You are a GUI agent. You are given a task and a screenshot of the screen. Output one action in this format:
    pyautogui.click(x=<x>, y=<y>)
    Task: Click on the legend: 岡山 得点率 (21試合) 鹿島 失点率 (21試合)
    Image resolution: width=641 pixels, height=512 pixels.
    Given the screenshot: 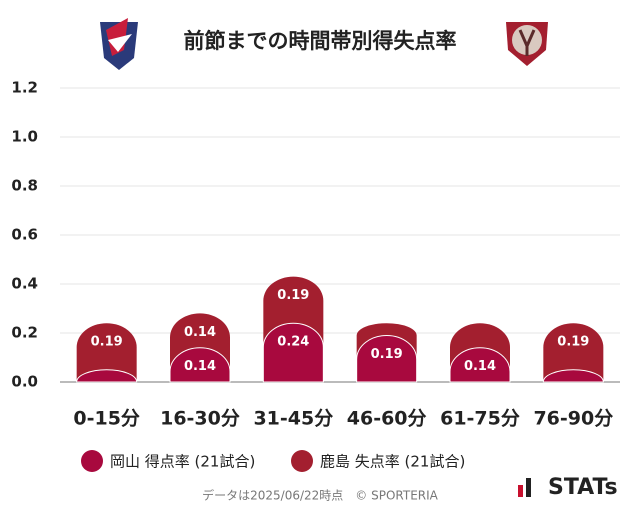 What is the action you would take?
    pyautogui.click(x=273, y=461)
    